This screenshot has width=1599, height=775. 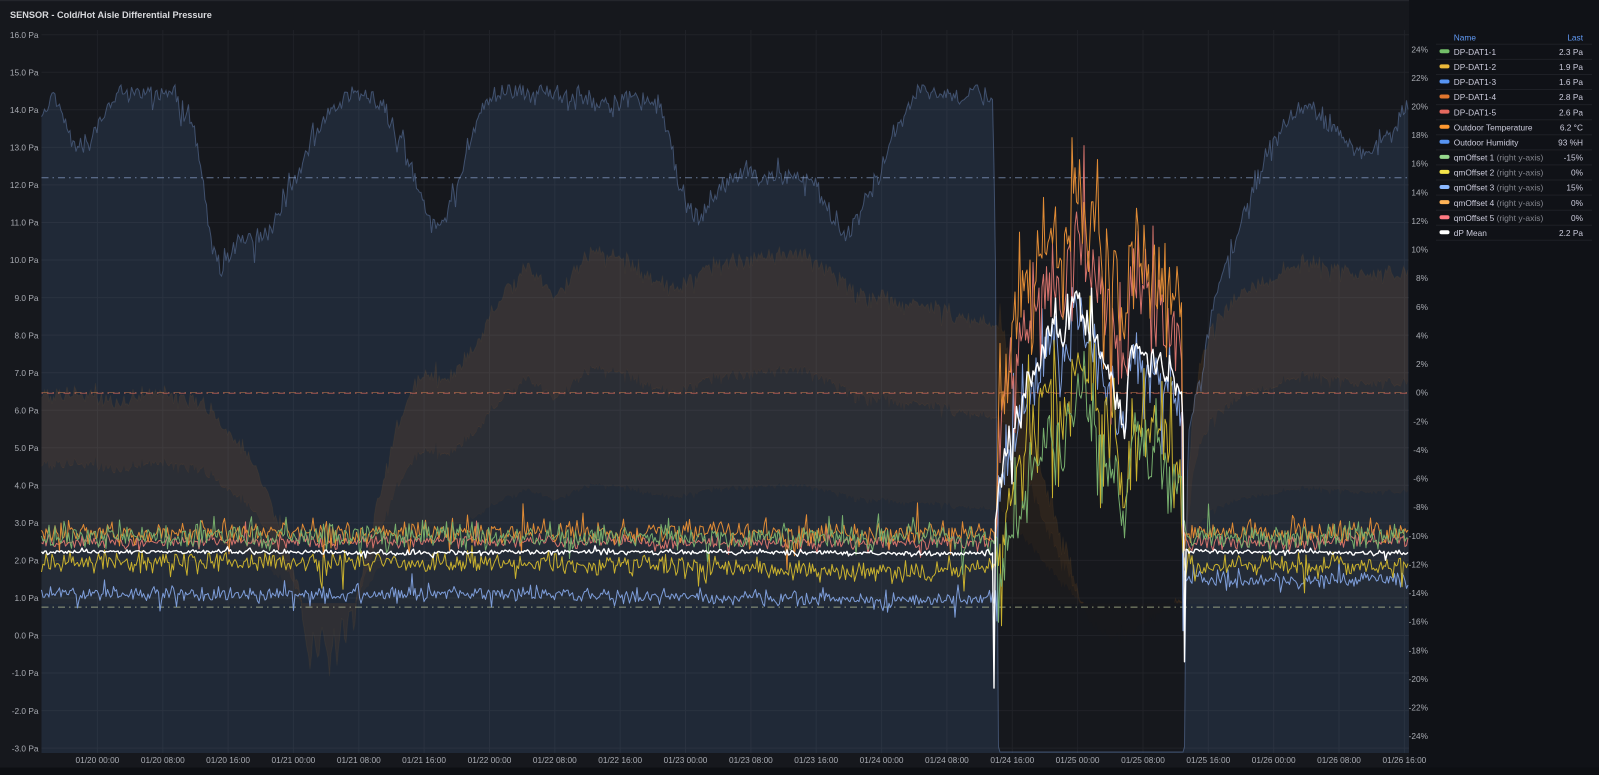 I want to click on svg-text: -24%, so click(x=1419, y=736).